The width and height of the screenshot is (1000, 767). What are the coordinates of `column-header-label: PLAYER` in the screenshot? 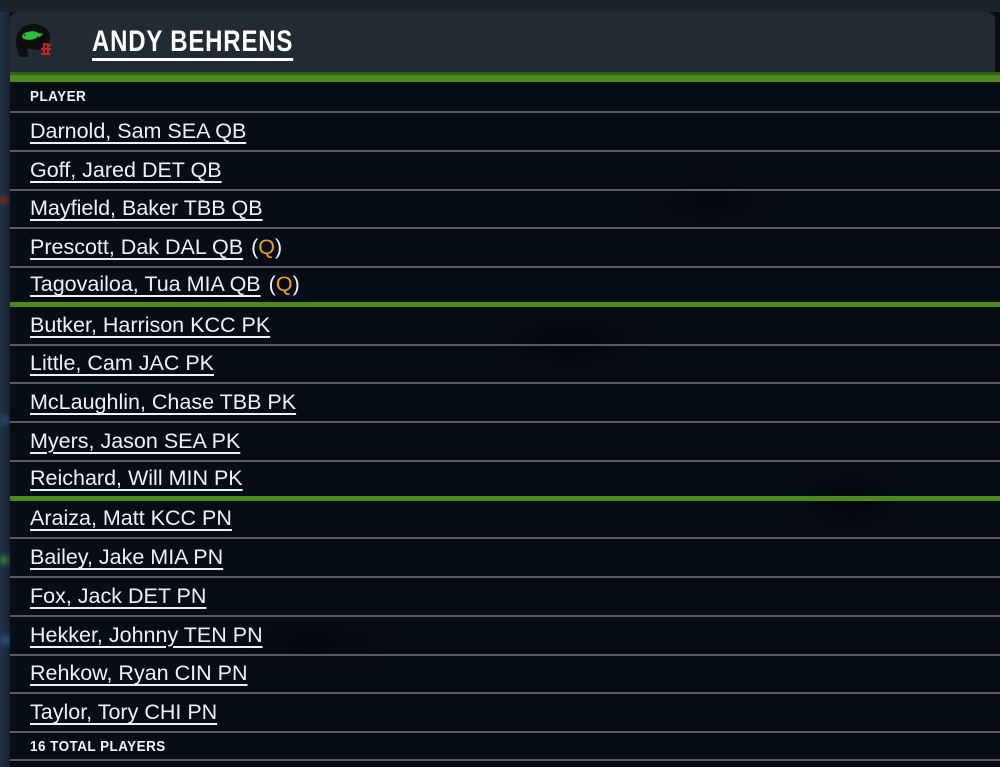 It's located at (58, 96).